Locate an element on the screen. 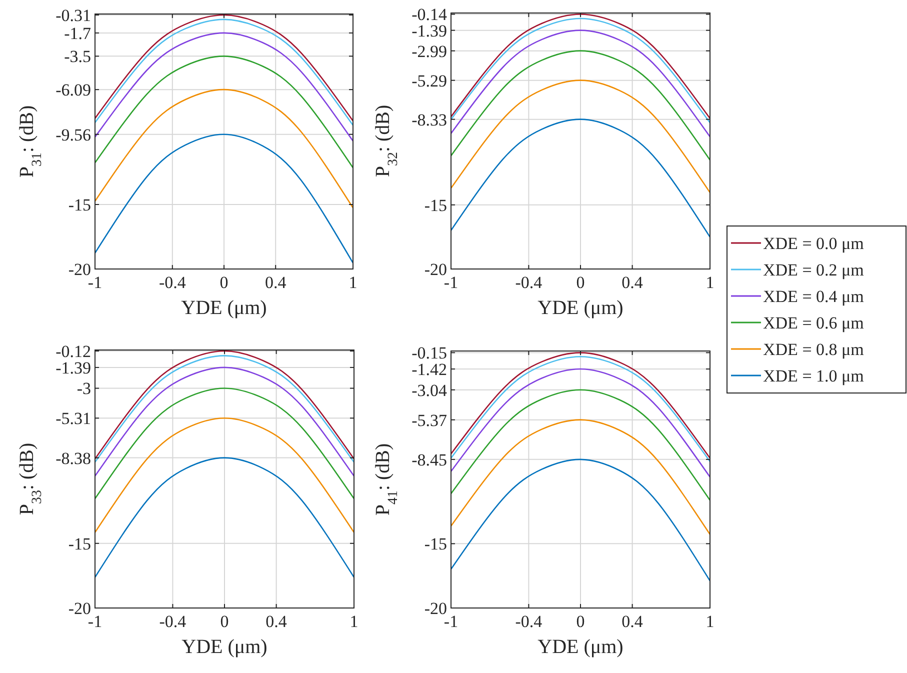  y-tick-label: -6.09 is located at coordinates (73, 90).